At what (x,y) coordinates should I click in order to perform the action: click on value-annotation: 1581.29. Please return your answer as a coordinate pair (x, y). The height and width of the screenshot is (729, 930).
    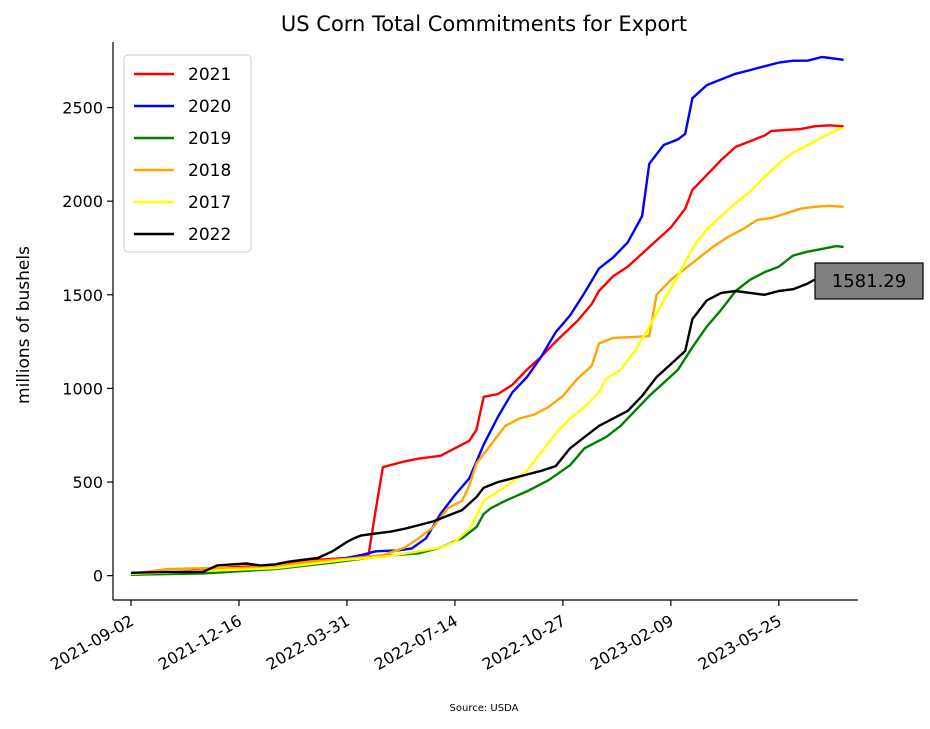
    Looking at the image, I should click on (869, 281).